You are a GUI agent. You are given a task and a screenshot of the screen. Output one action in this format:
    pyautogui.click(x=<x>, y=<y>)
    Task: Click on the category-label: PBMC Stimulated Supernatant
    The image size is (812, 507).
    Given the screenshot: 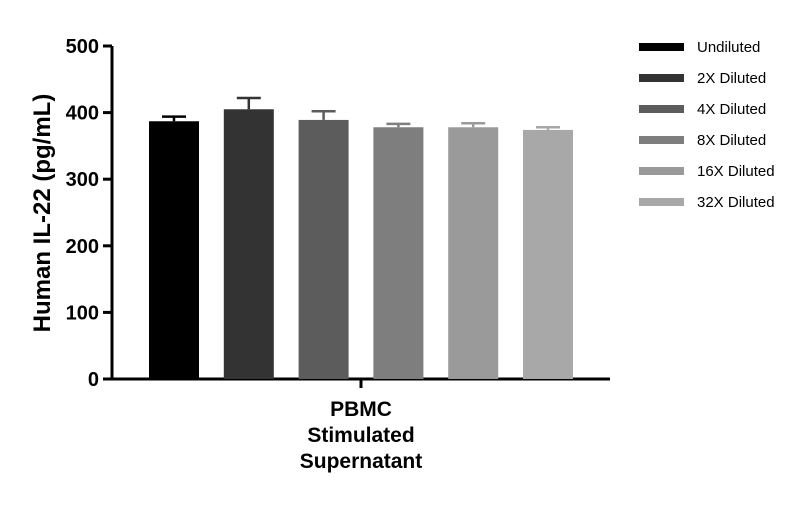 What is the action you would take?
    pyautogui.click(x=361, y=435)
    